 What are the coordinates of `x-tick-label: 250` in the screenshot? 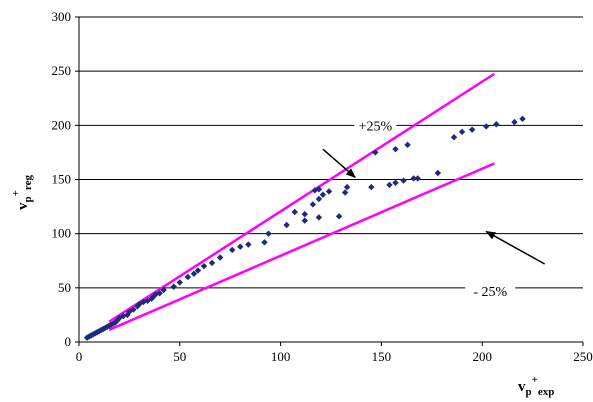 It's located at (583, 356).